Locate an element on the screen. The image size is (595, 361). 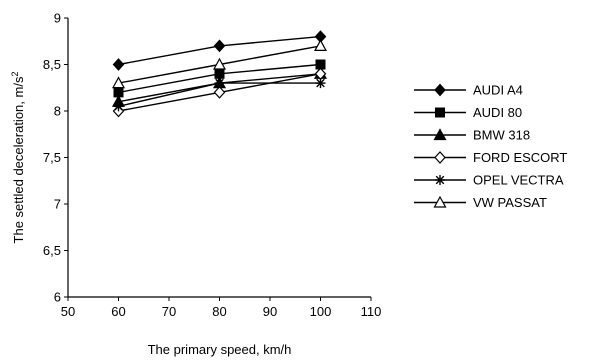
y-tick-label: 8,5 is located at coordinates (52, 64).